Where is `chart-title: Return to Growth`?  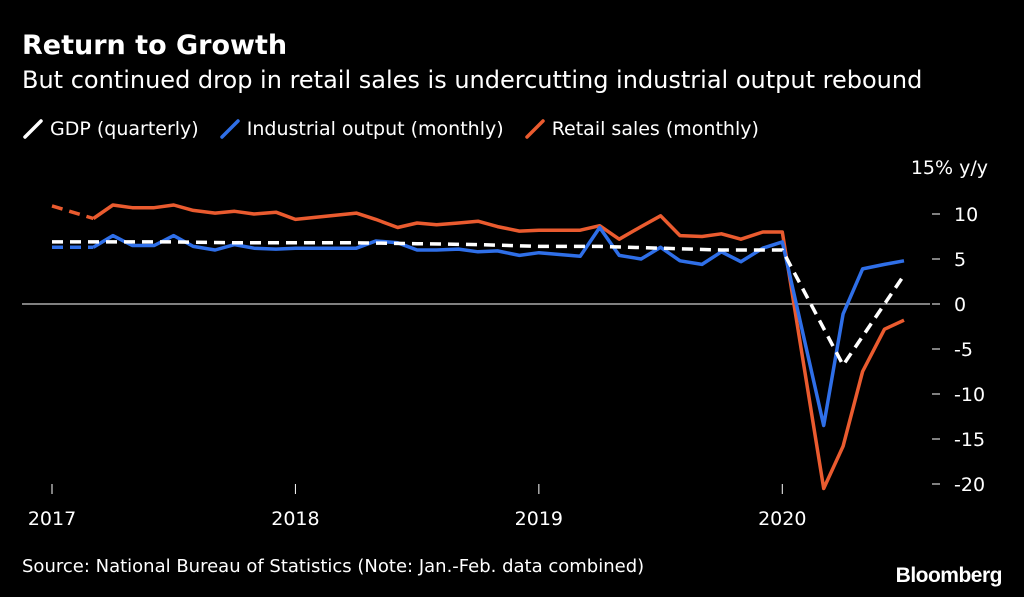 chart-title: Return to Growth is located at coordinates (155, 45).